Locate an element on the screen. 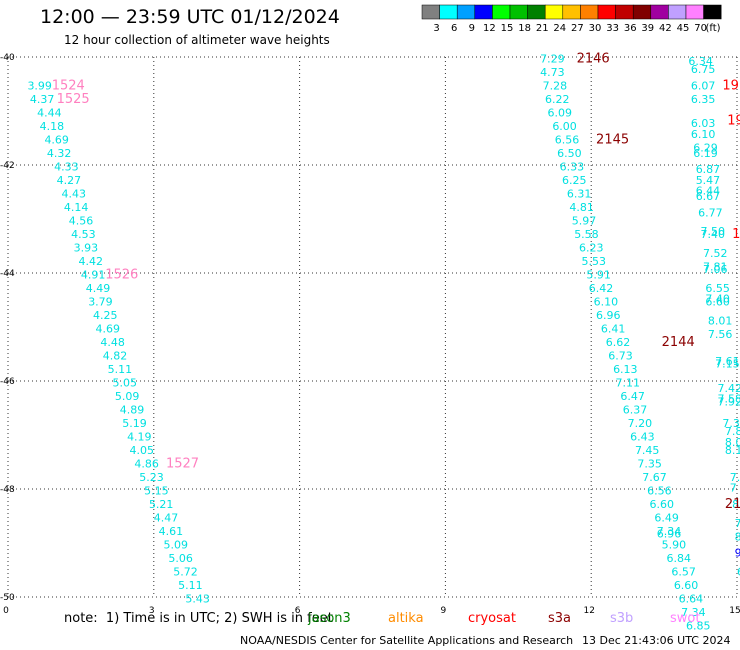 The image size is (740, 650). wave-height-point: 6.49 is located at coordinates (666, 517).